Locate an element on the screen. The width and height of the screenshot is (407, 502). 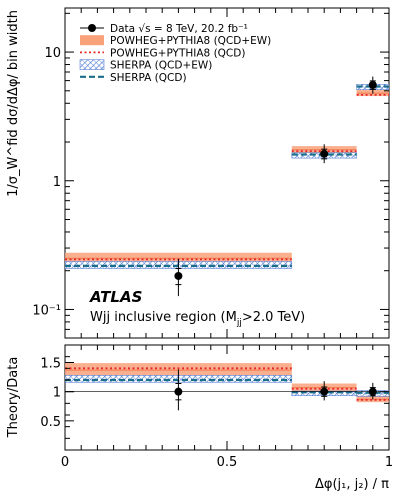
main-y-tick-label: 1 is located at coordinates (57, 182).